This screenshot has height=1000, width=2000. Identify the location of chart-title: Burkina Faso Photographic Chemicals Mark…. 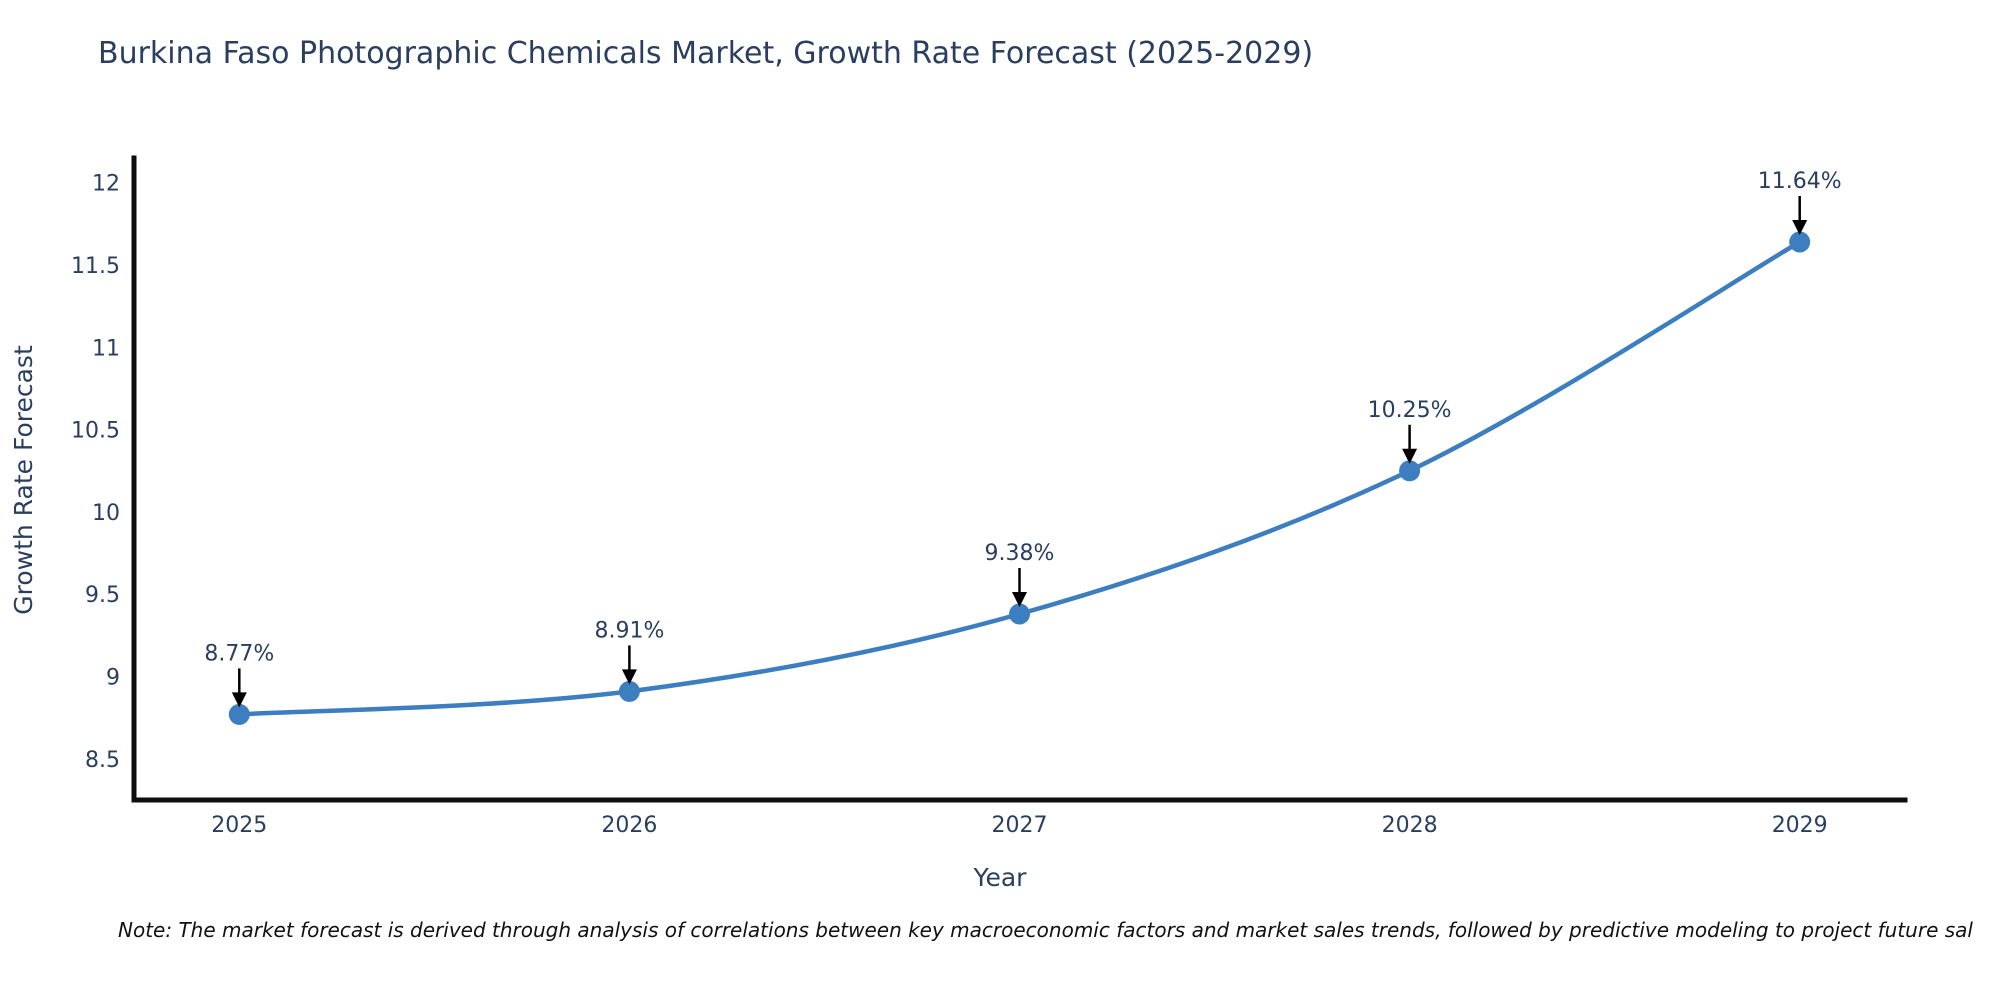
(706, 53).